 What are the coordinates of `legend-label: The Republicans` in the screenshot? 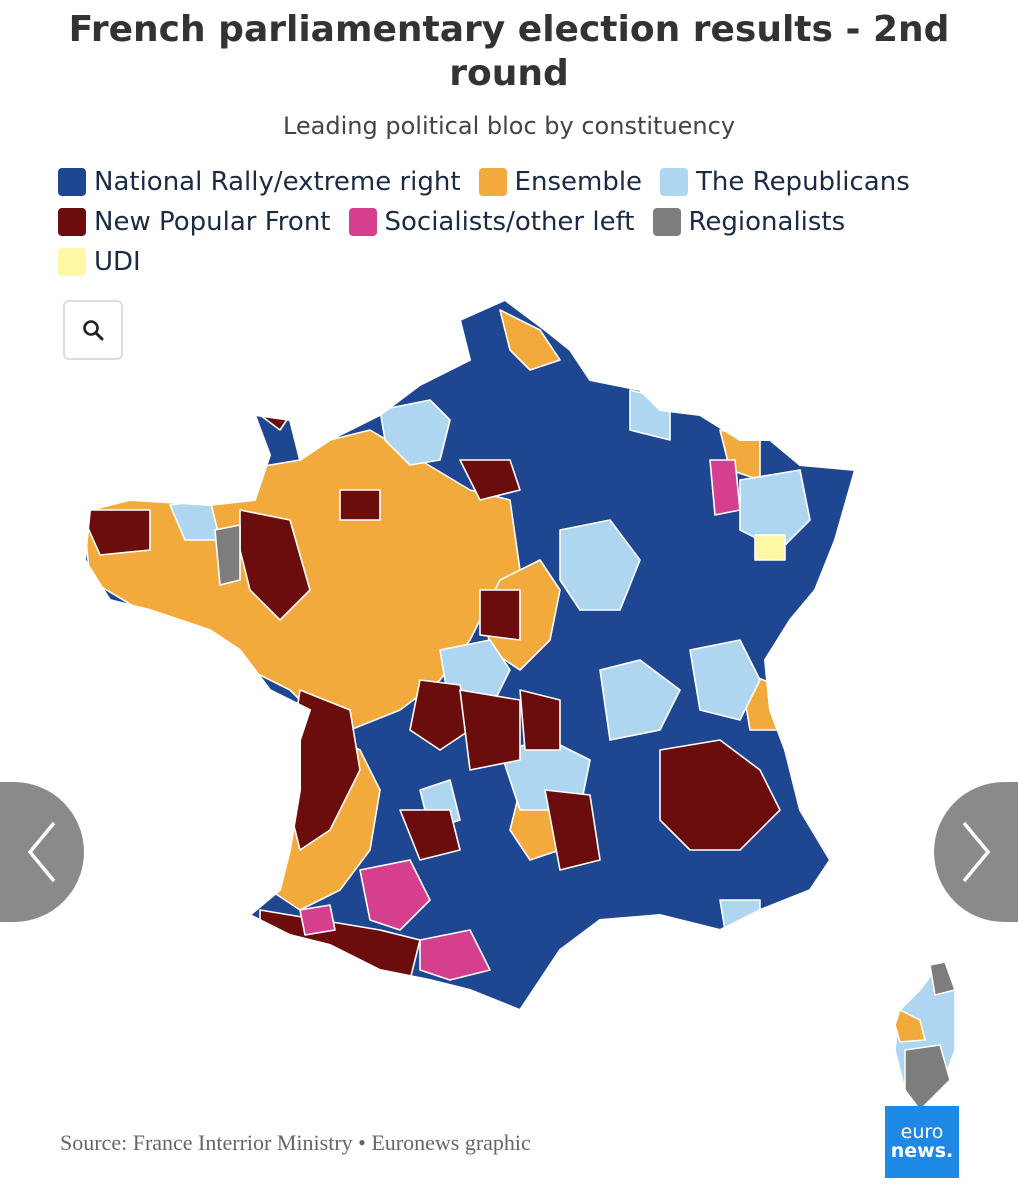 It's located at (803, 182).